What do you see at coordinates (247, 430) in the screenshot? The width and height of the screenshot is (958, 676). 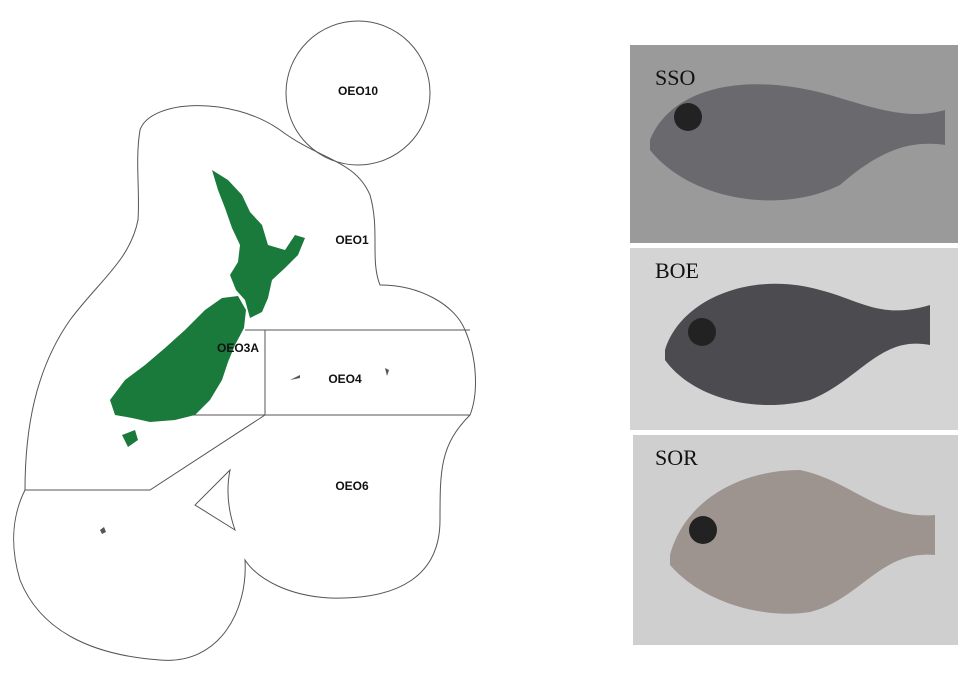 I see `region-boundary` at bounding box center [247, 430].